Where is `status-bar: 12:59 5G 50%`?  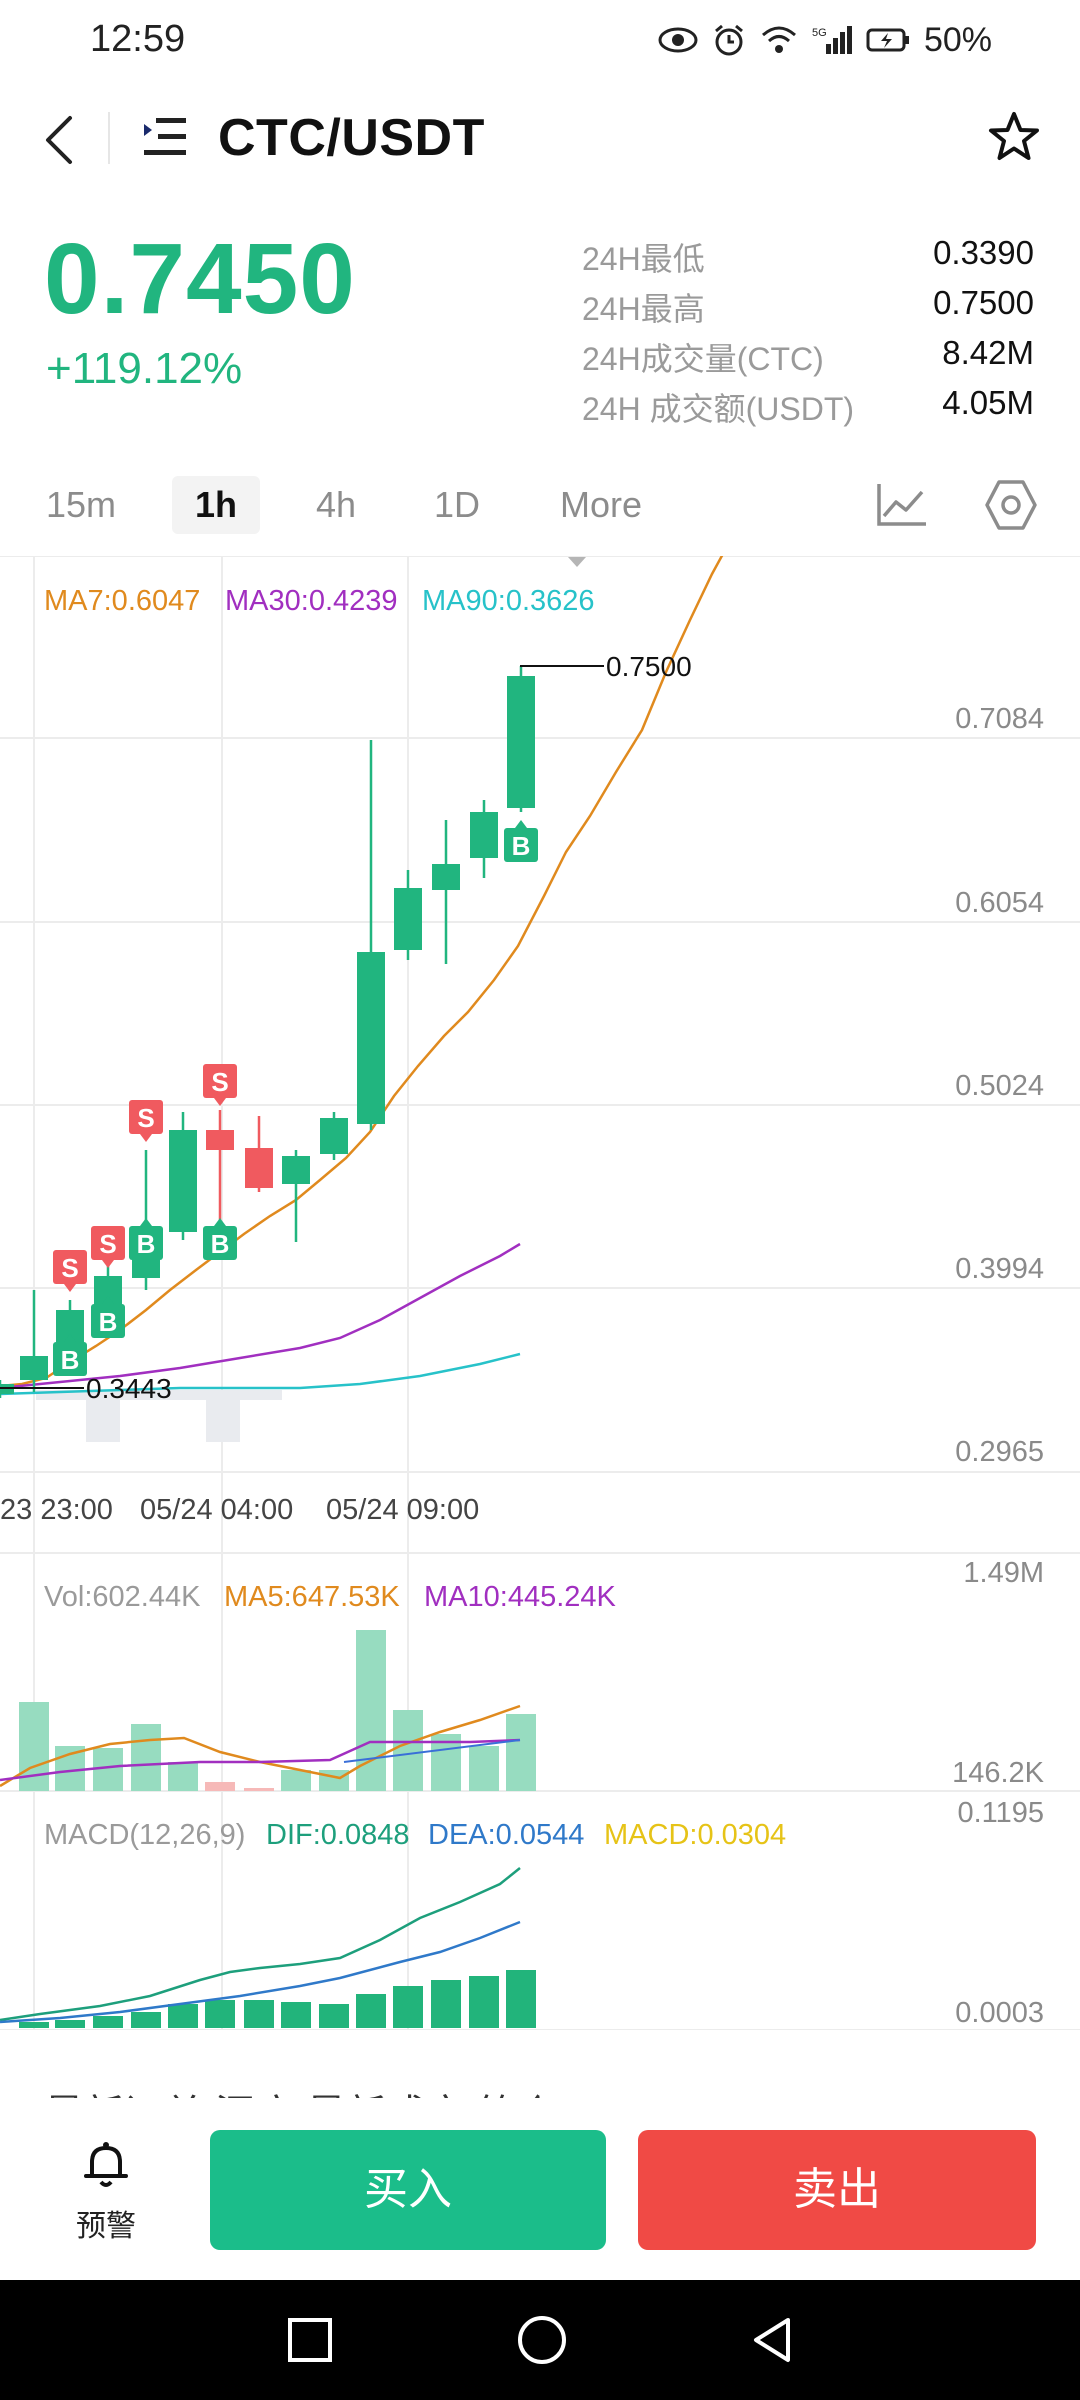
status-bar: 12:59 5G 50% is located at coordinates (540, 40).